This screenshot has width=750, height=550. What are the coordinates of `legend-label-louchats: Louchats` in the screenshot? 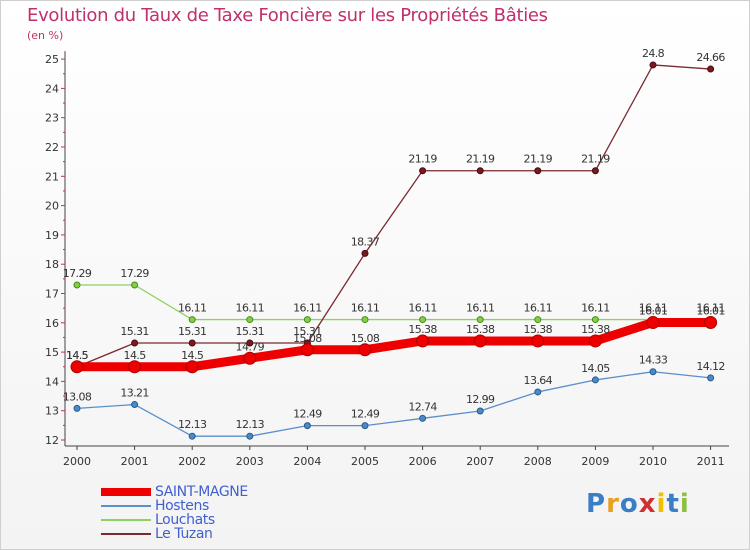 It's located at (185, 520).